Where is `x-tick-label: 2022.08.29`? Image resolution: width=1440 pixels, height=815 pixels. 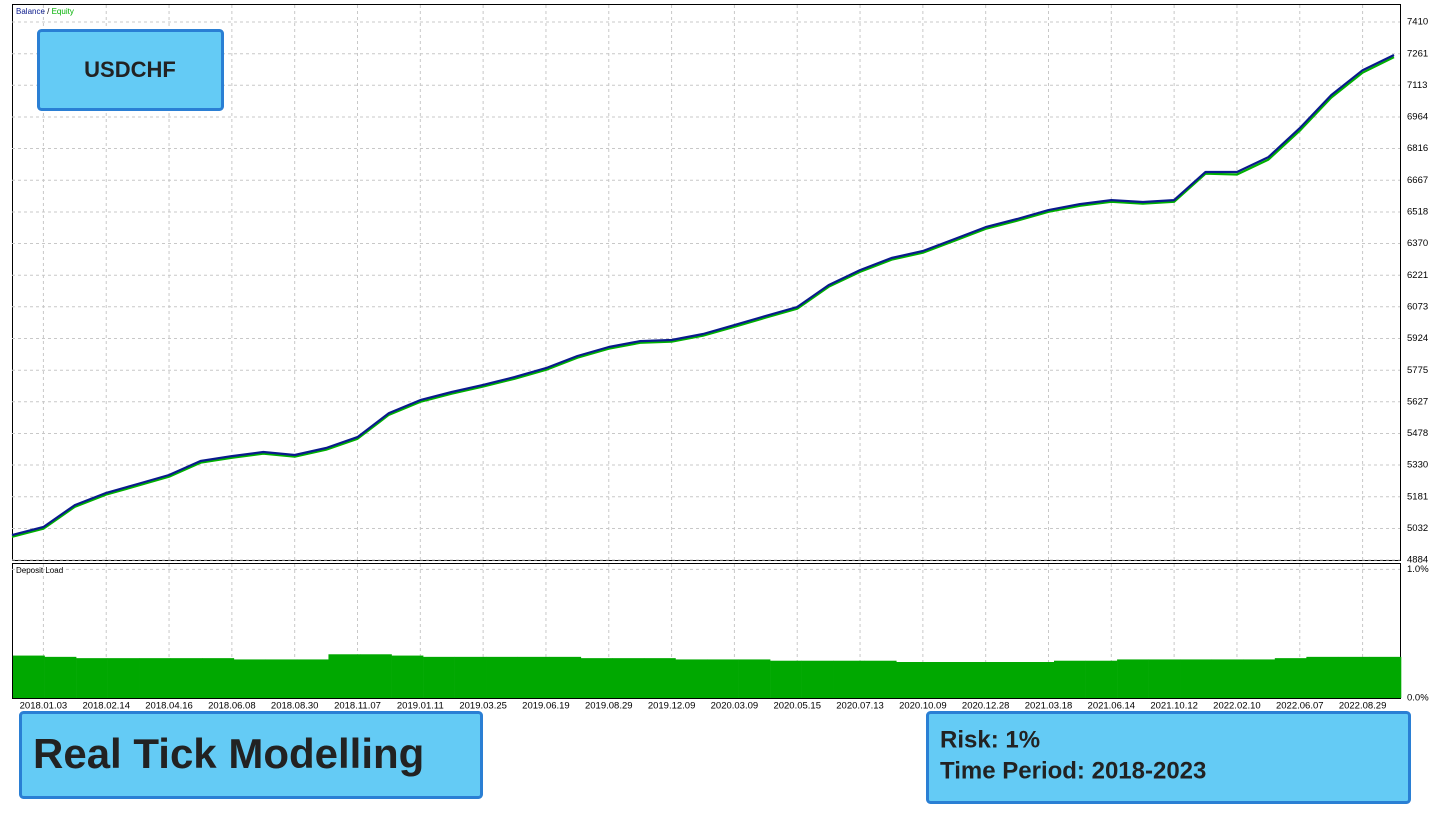 x-tick-label: 2022.08.29 is located at coordinates (1363, 706).